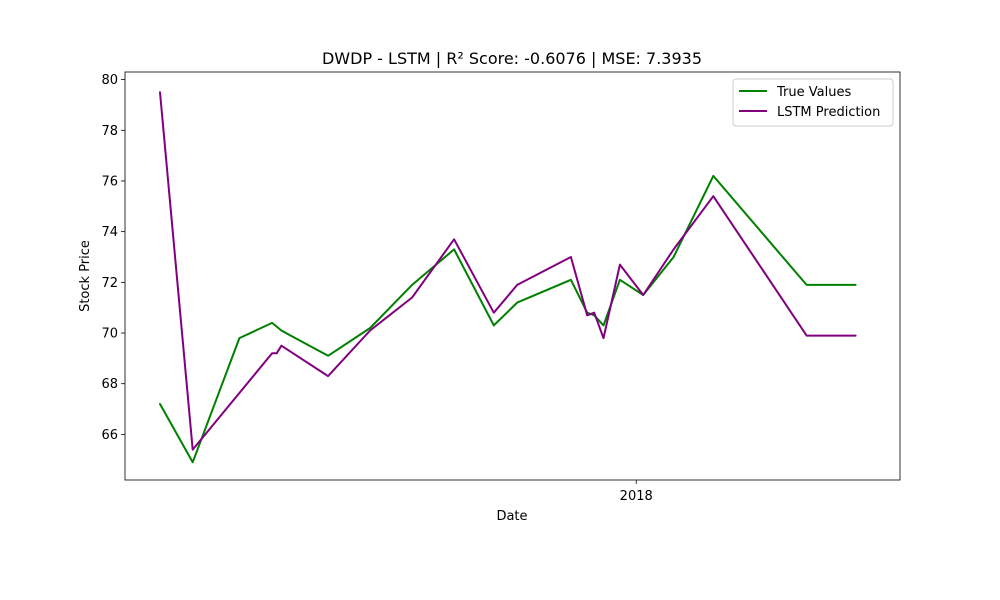 This screenshot has height=600, width=1000. I want to click on x-axis-label: Date, so click(511, 516).